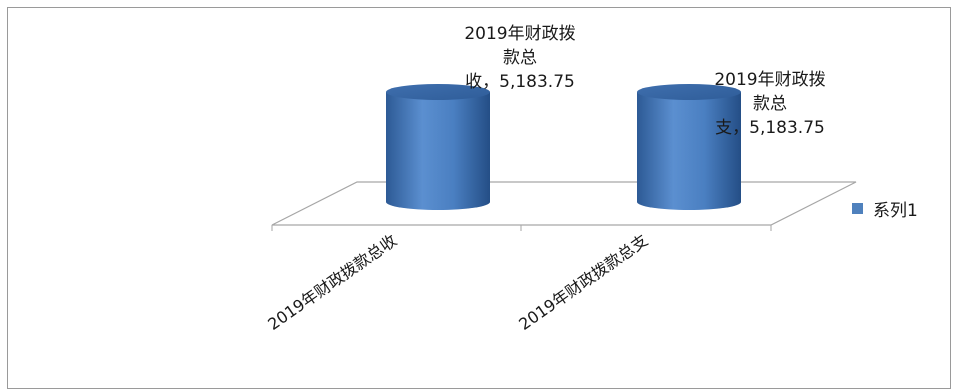 The height and width of the screenshot is (389, 958). What do you see at coordinates (857, 208) in the screenshot?
I see `legend-swatch` at bounding box center [857, 208].